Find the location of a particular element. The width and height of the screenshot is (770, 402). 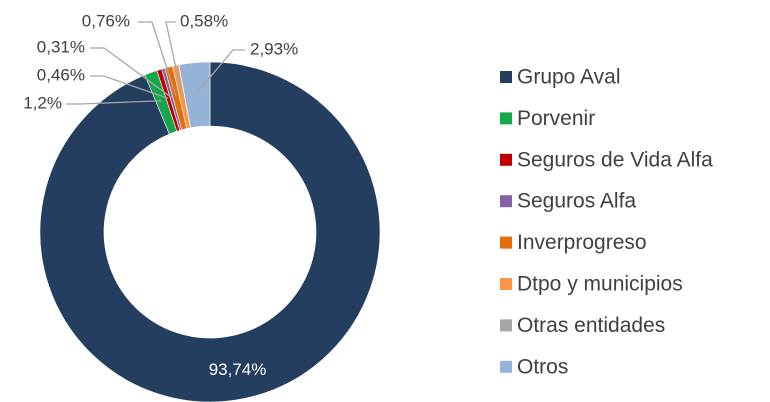

legend-label: Seguros de Vida Alfa is located at coordinates (615, 159).